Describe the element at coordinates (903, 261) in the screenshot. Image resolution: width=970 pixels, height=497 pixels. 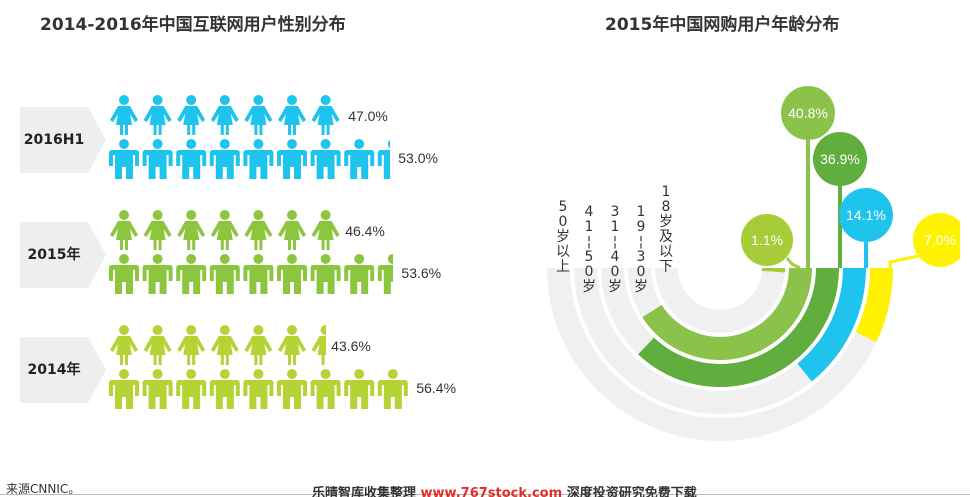
I see `leader-line` at that location.